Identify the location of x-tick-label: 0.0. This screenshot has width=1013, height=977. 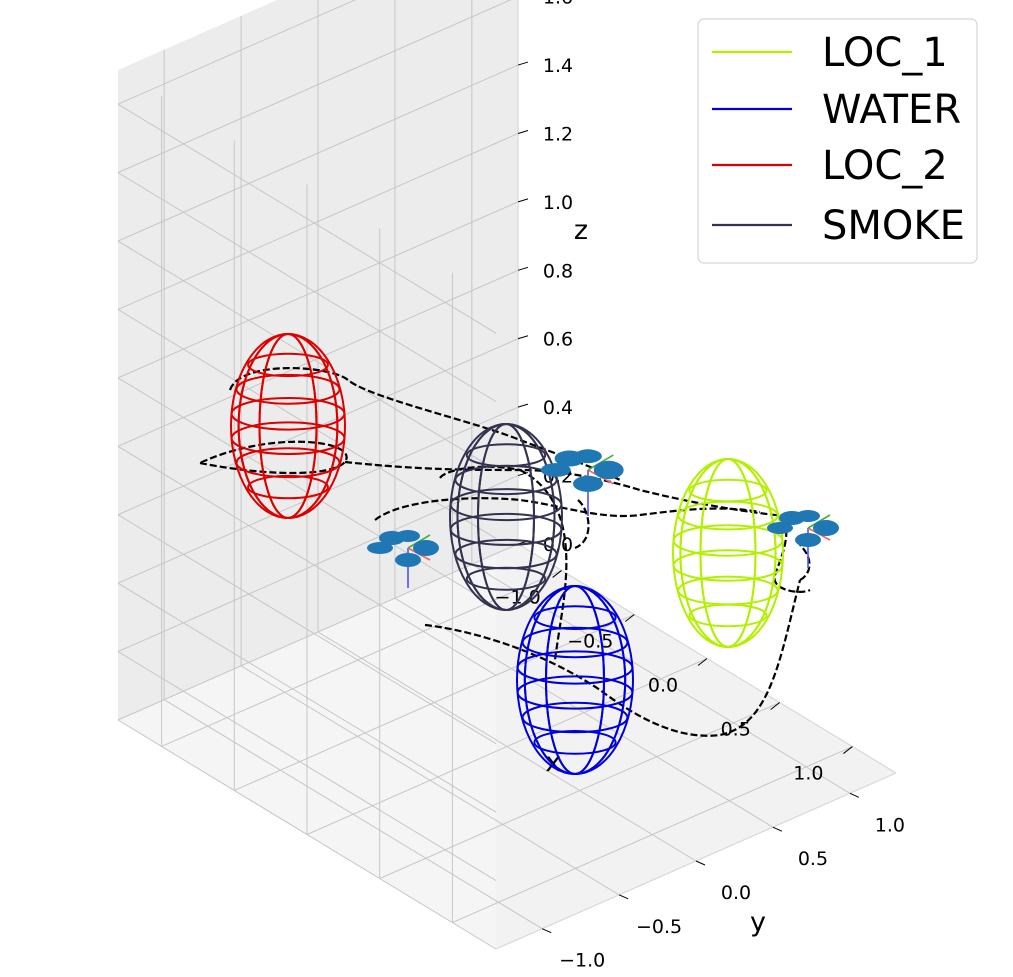
(663, 686).